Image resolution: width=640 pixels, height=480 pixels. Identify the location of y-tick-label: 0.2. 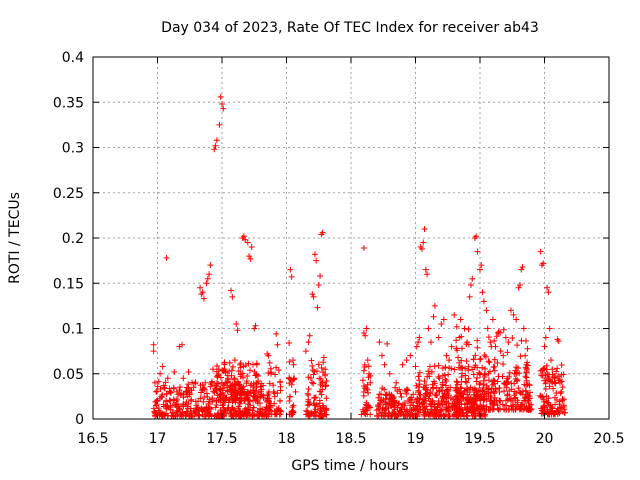
(73, 239).